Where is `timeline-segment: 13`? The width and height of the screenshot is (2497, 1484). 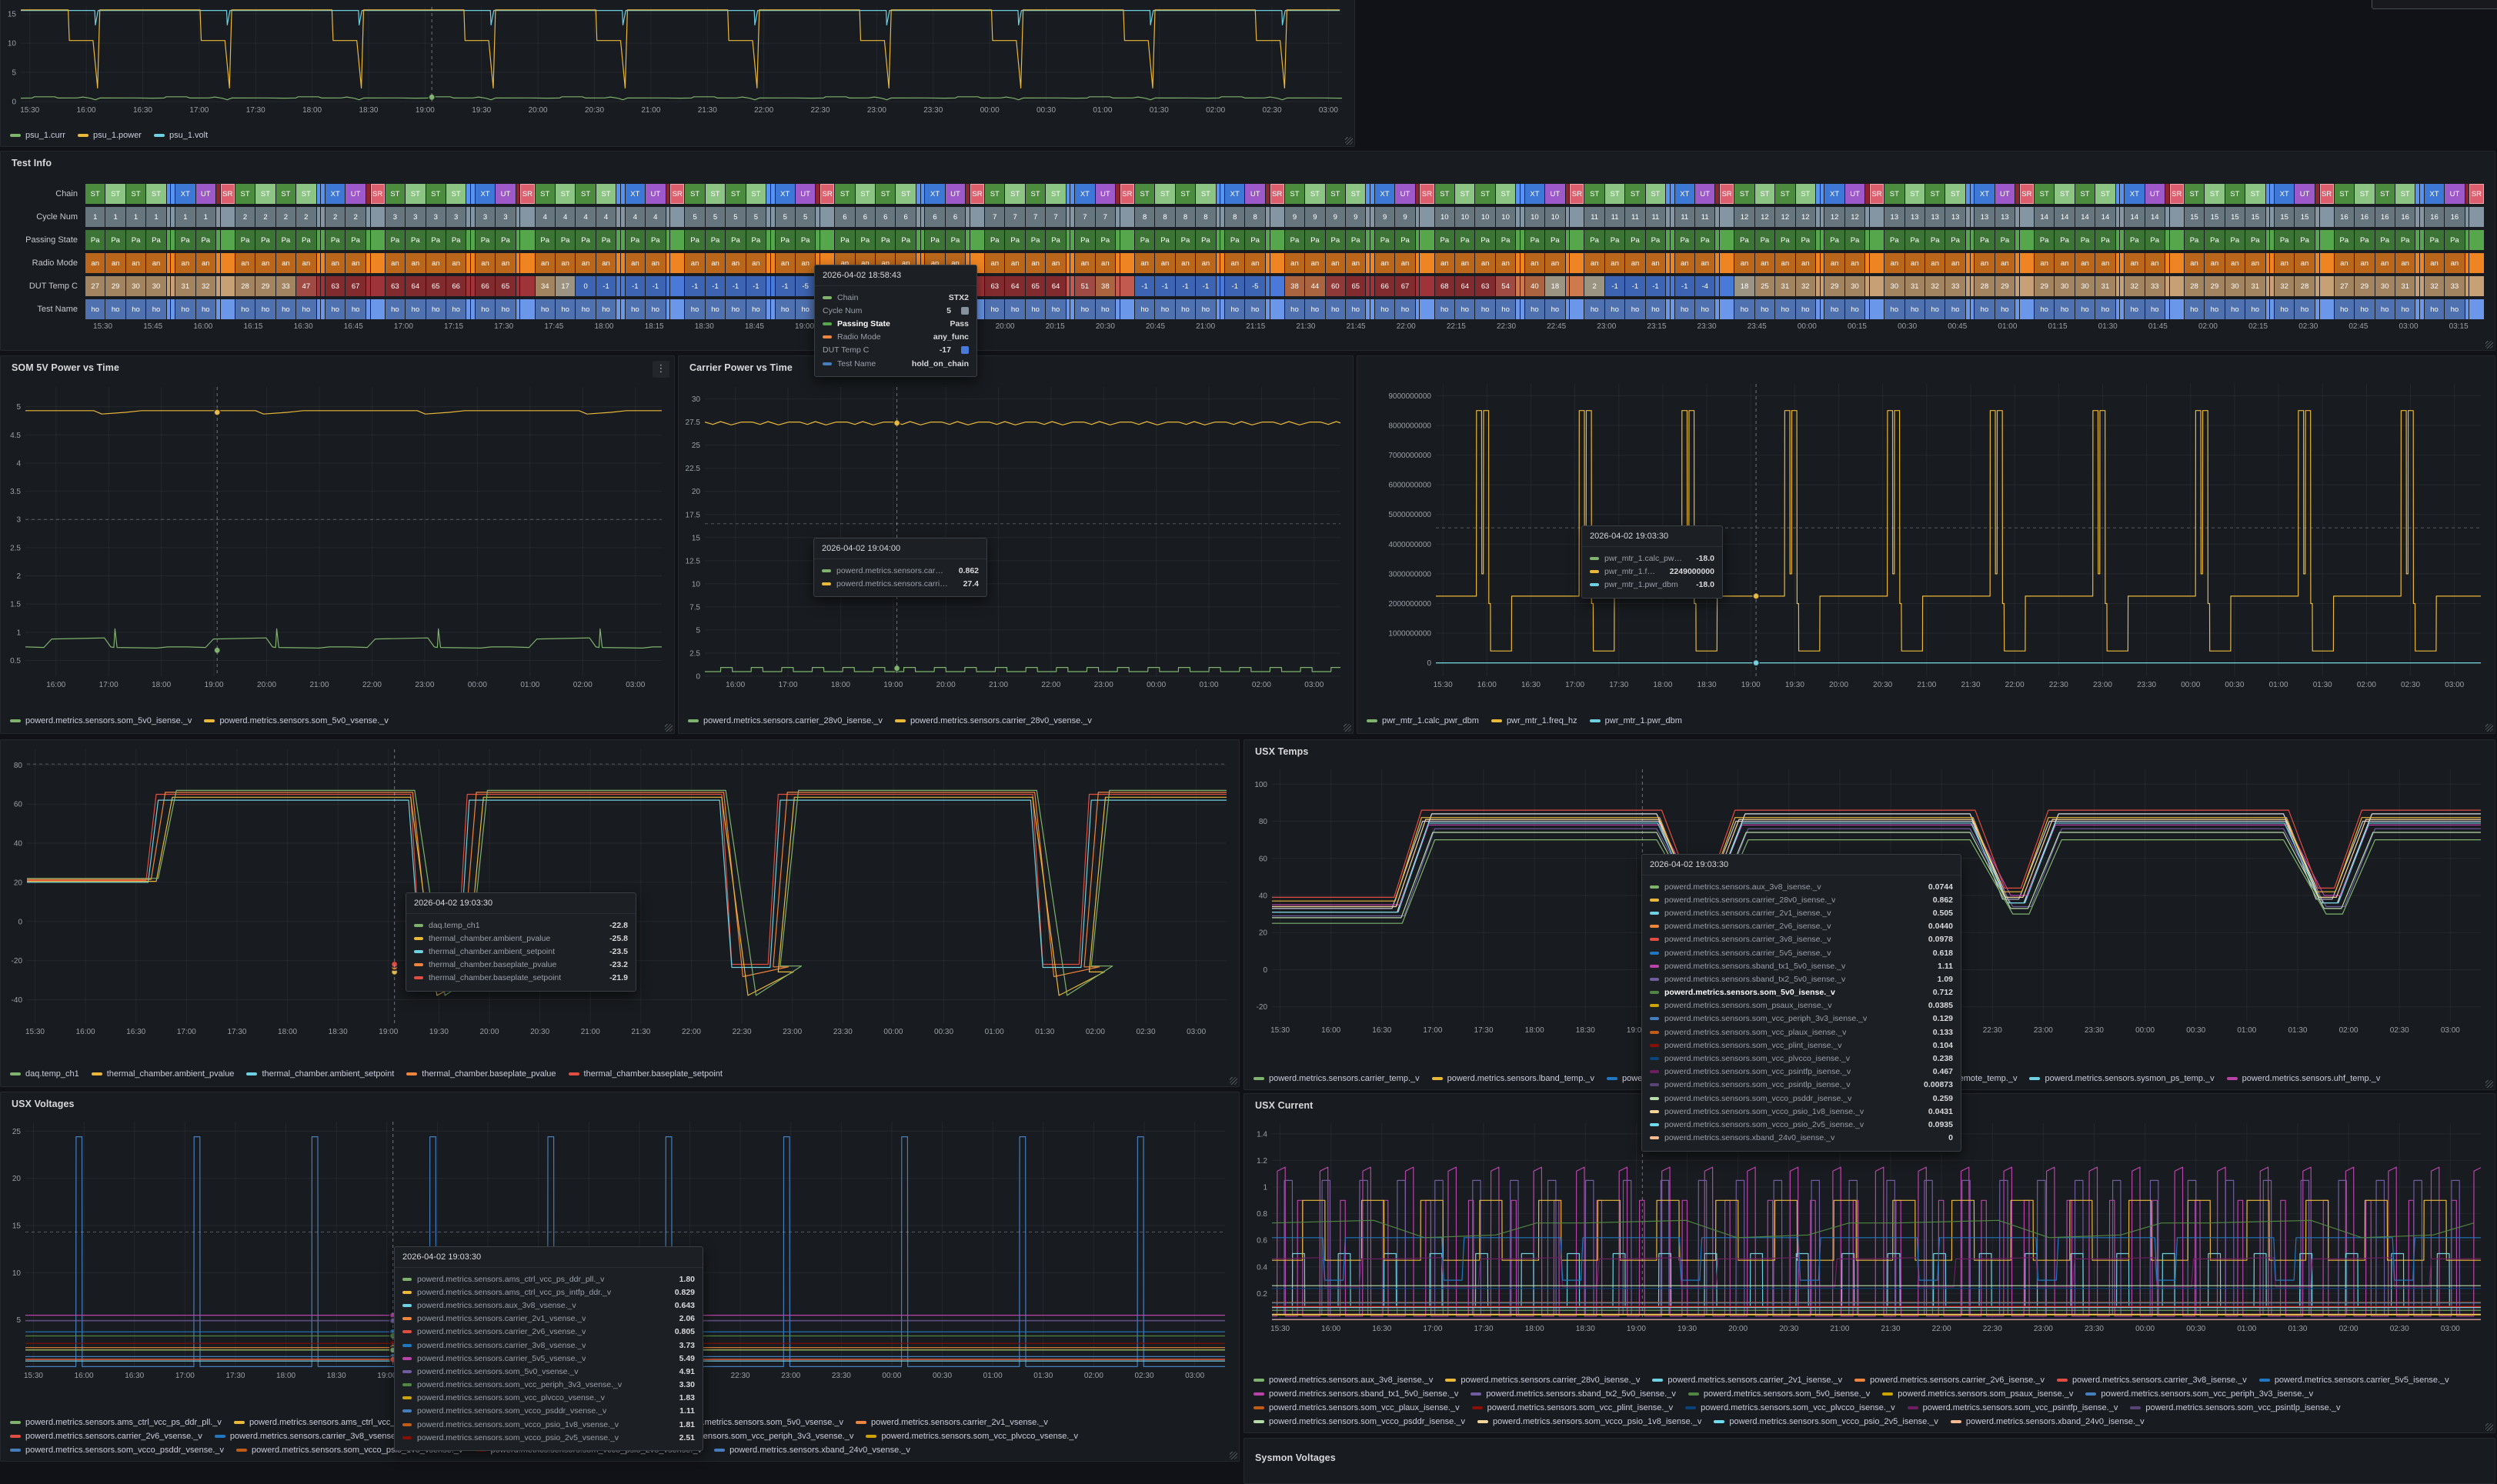 timeline-segment: 13 is located at coordinates (2005, 217).